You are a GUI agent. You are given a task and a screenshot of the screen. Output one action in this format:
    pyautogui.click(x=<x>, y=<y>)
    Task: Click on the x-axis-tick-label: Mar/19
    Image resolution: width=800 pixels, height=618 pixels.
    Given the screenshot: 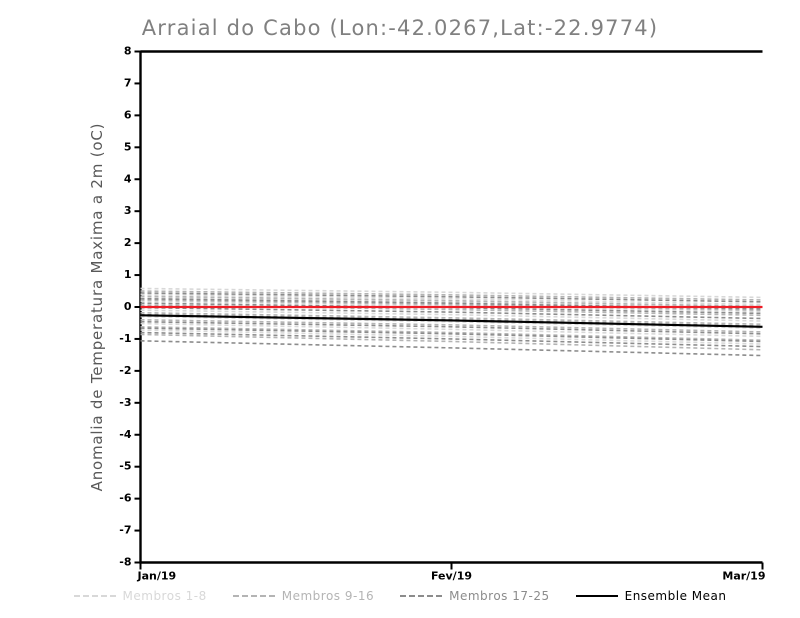 What is the action you would take?
    pyautogui.click(x=743, y=576)
    